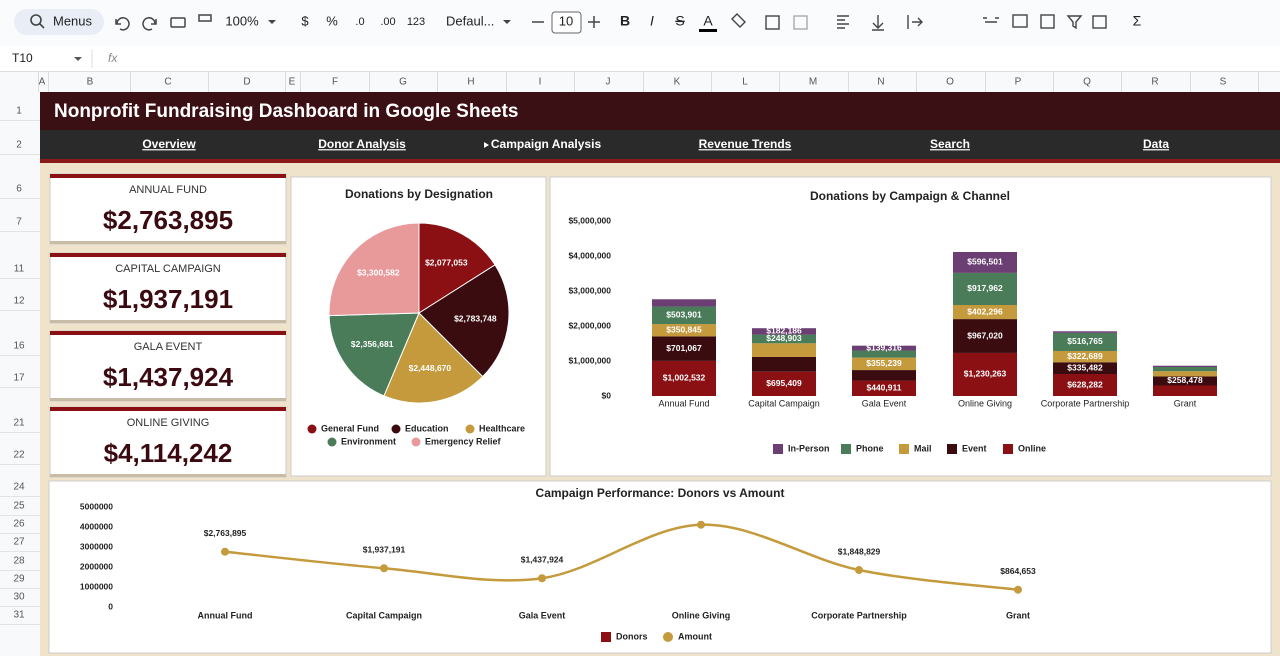  What do you see at coordinates (96, 546) in the screenshot?
I see `y-tick-label: 3000000` at bounding box center [96, 546].